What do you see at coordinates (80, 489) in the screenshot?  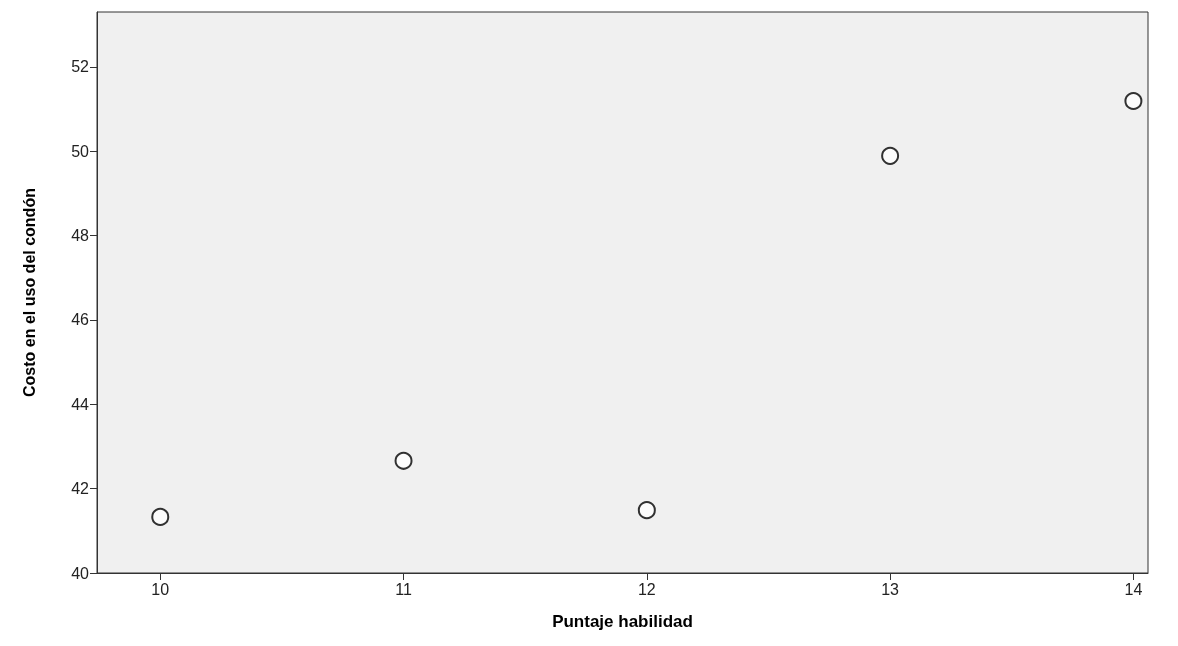 I see `y-tick-label: 42` at bounding box center [80, 489].